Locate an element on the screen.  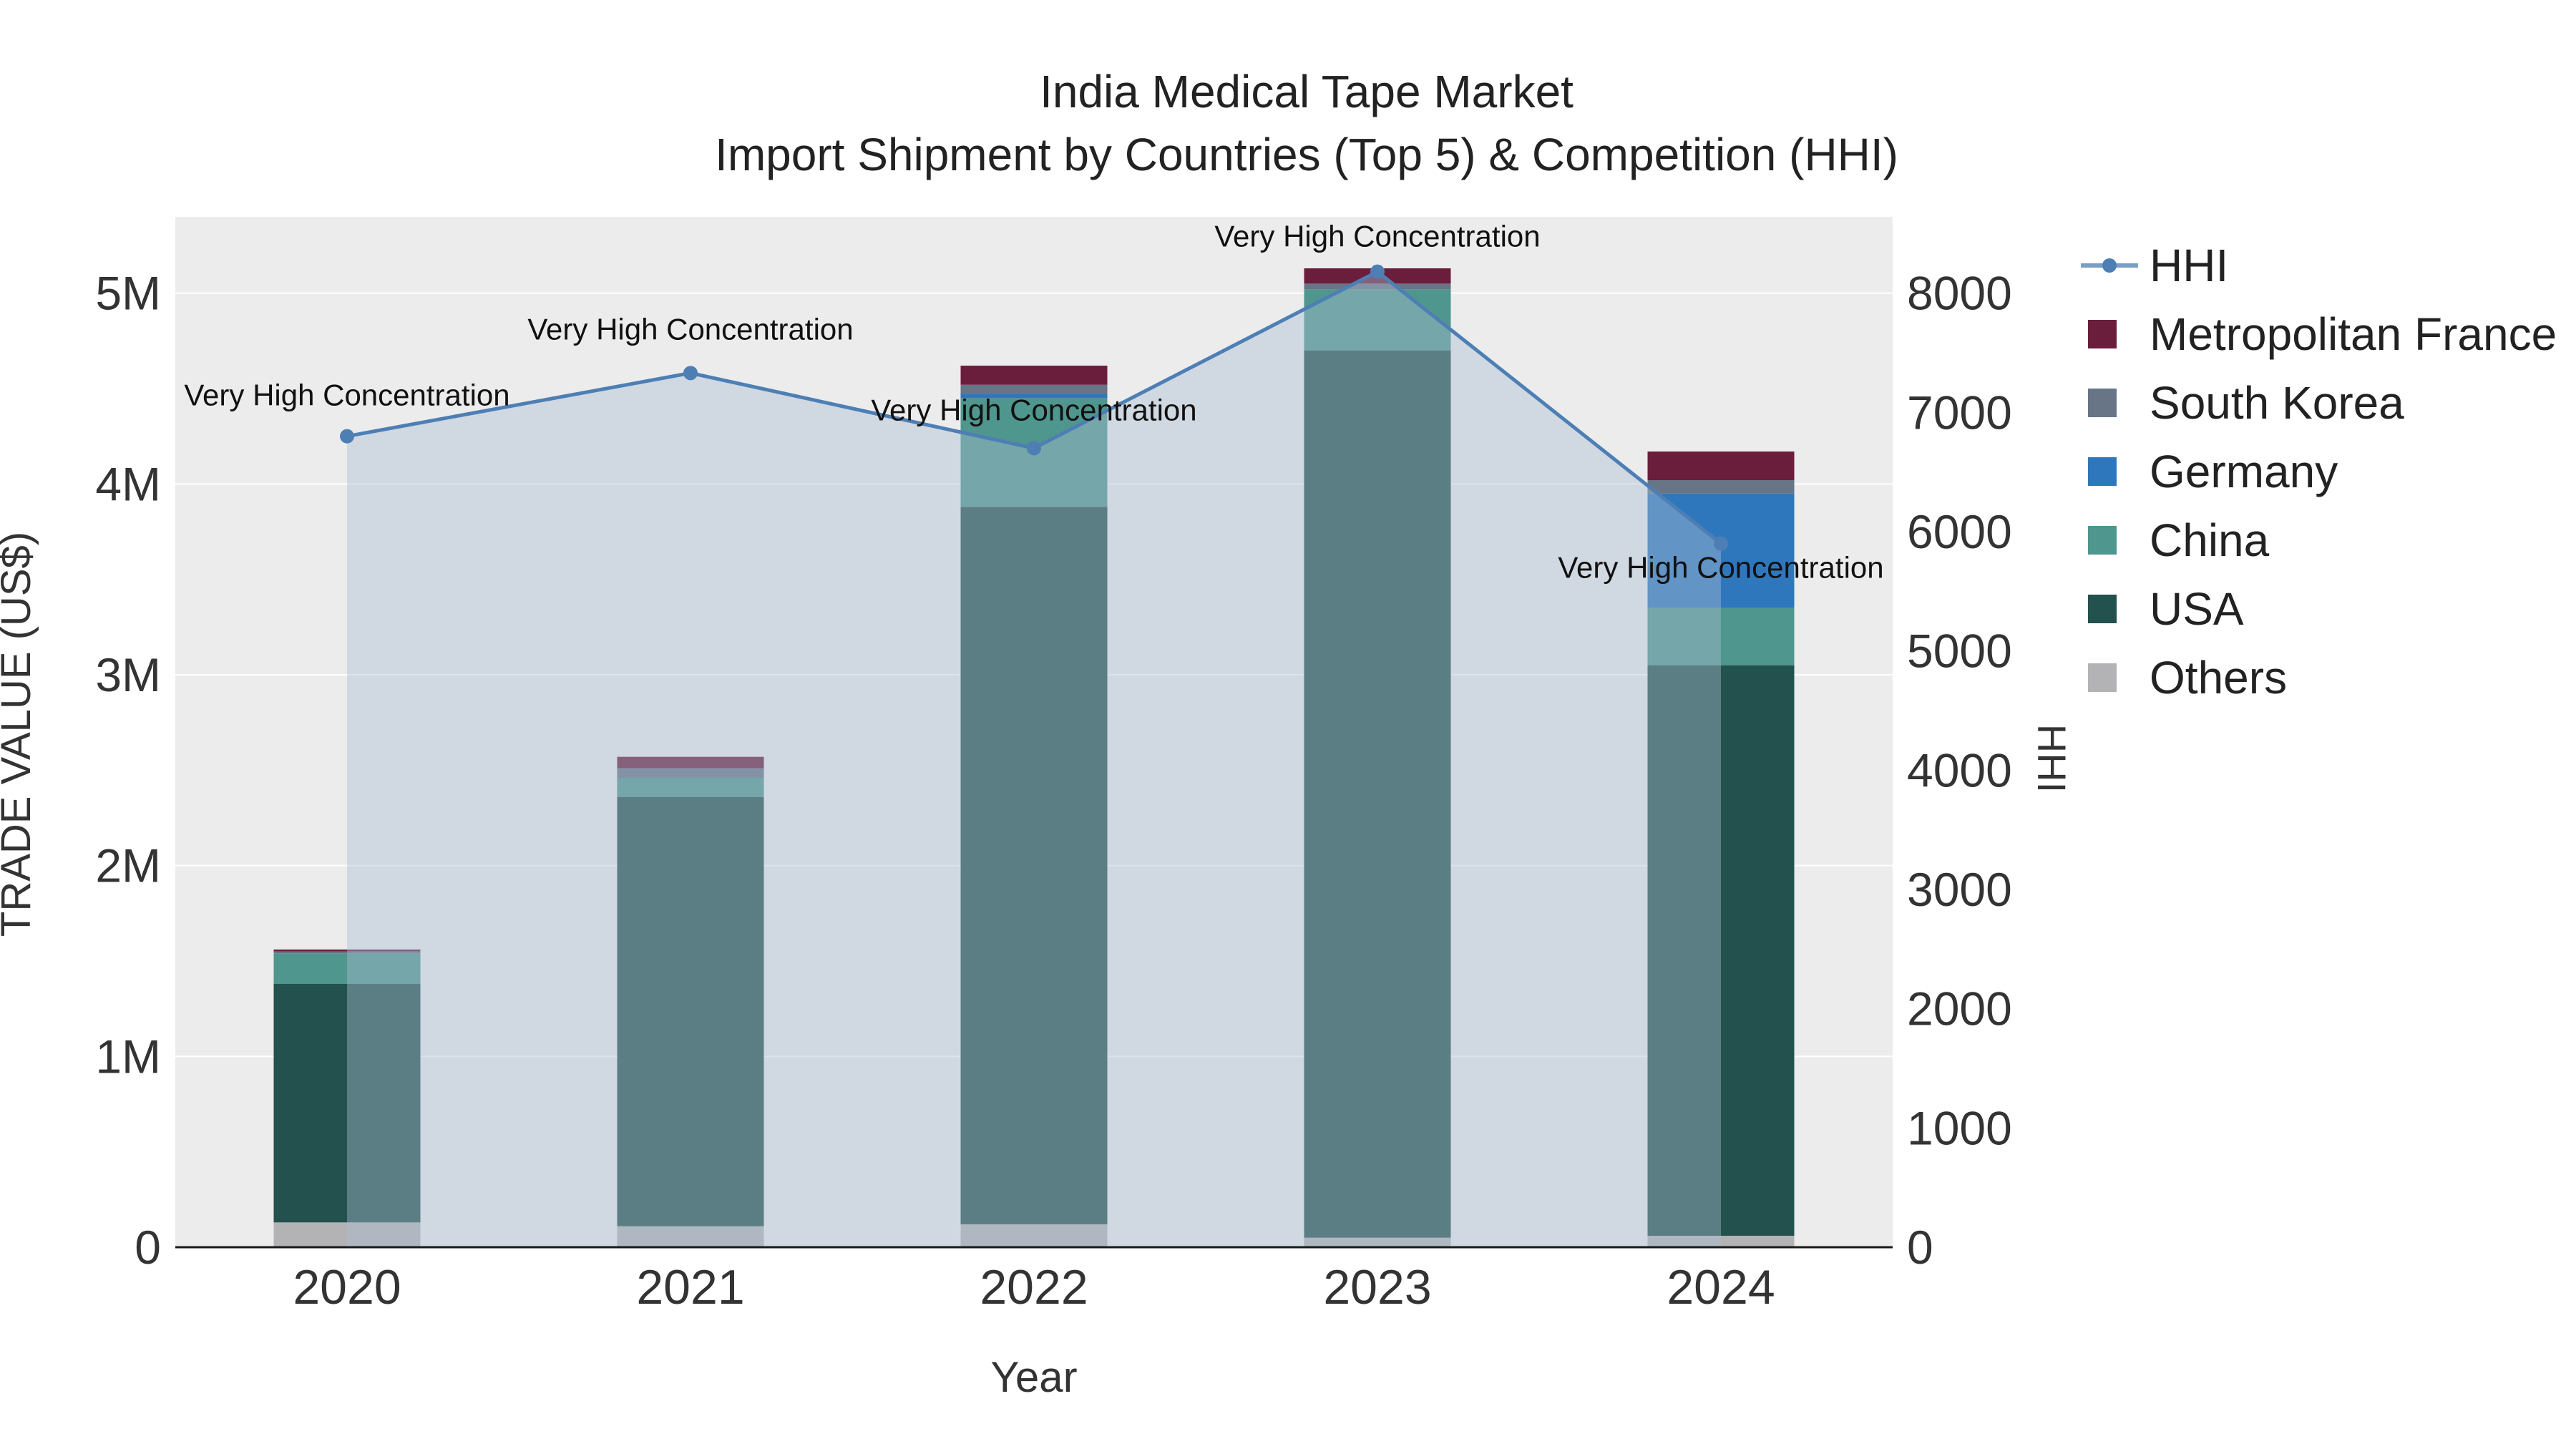
legend-item-hhi: HHI is located at coordinates (2154, 265).